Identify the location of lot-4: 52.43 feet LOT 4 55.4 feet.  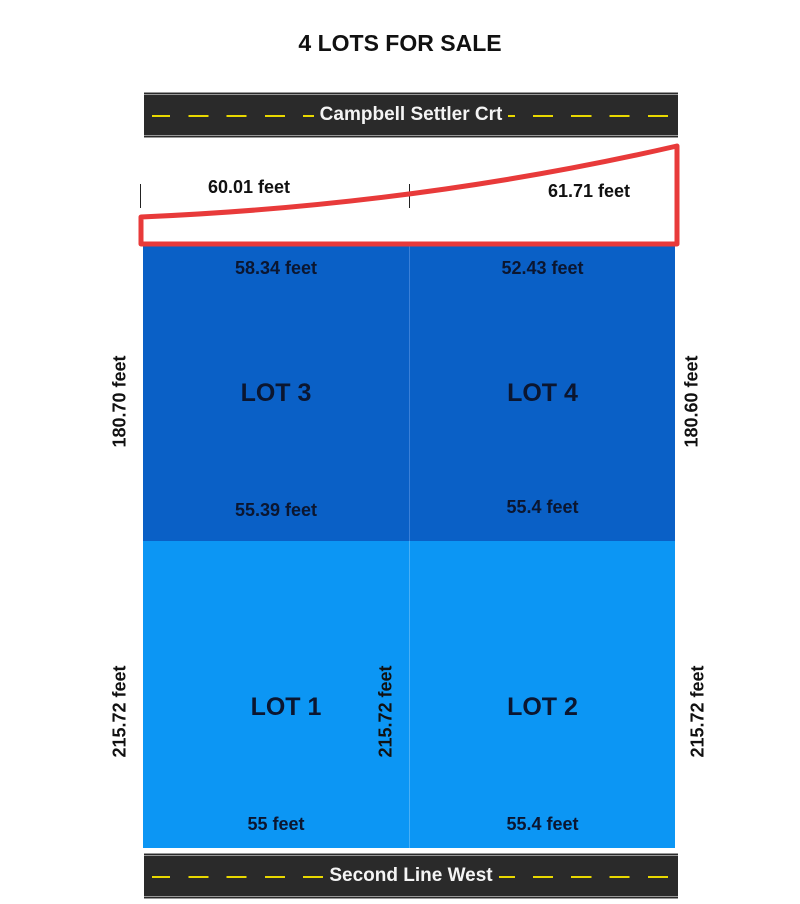
(542, 393).